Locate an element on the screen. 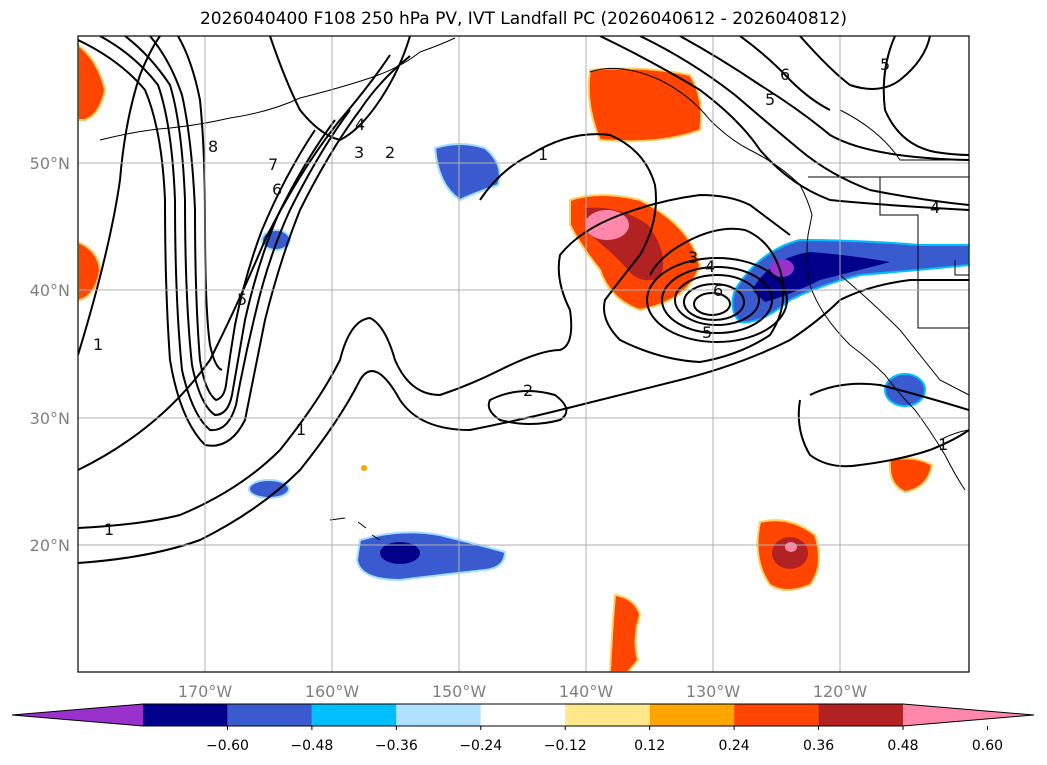 This screenshot has width=1047, height=765. contour-label: 3 is located at coordinates (359, 152).